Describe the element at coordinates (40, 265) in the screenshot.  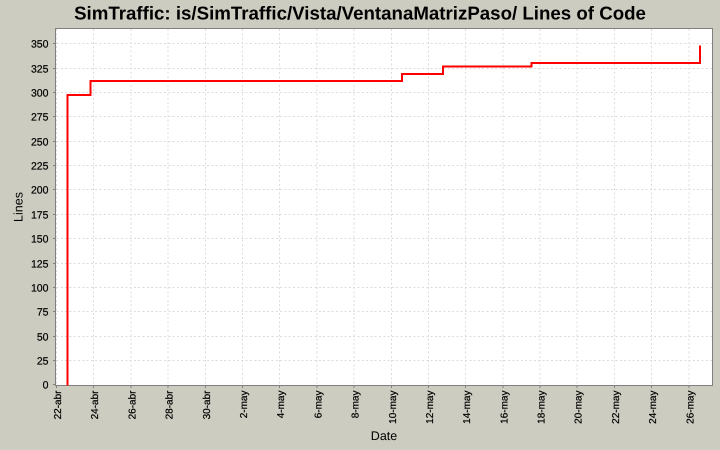
I see `svg-text: 125` at that location.